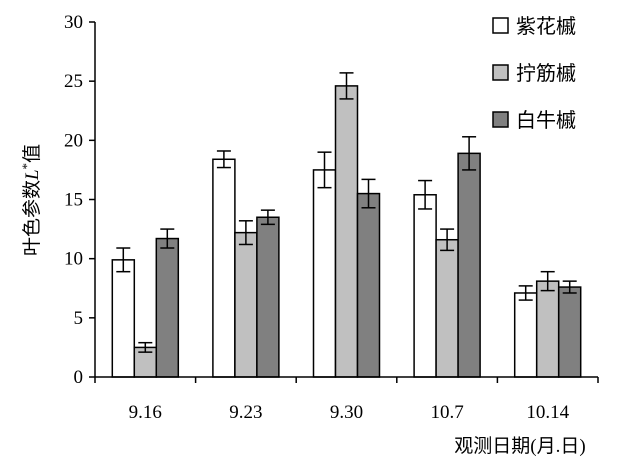 The width and height of the screenshot is (635, 469). I want to click on x-tick-label: 10.7, so click(446, 412).